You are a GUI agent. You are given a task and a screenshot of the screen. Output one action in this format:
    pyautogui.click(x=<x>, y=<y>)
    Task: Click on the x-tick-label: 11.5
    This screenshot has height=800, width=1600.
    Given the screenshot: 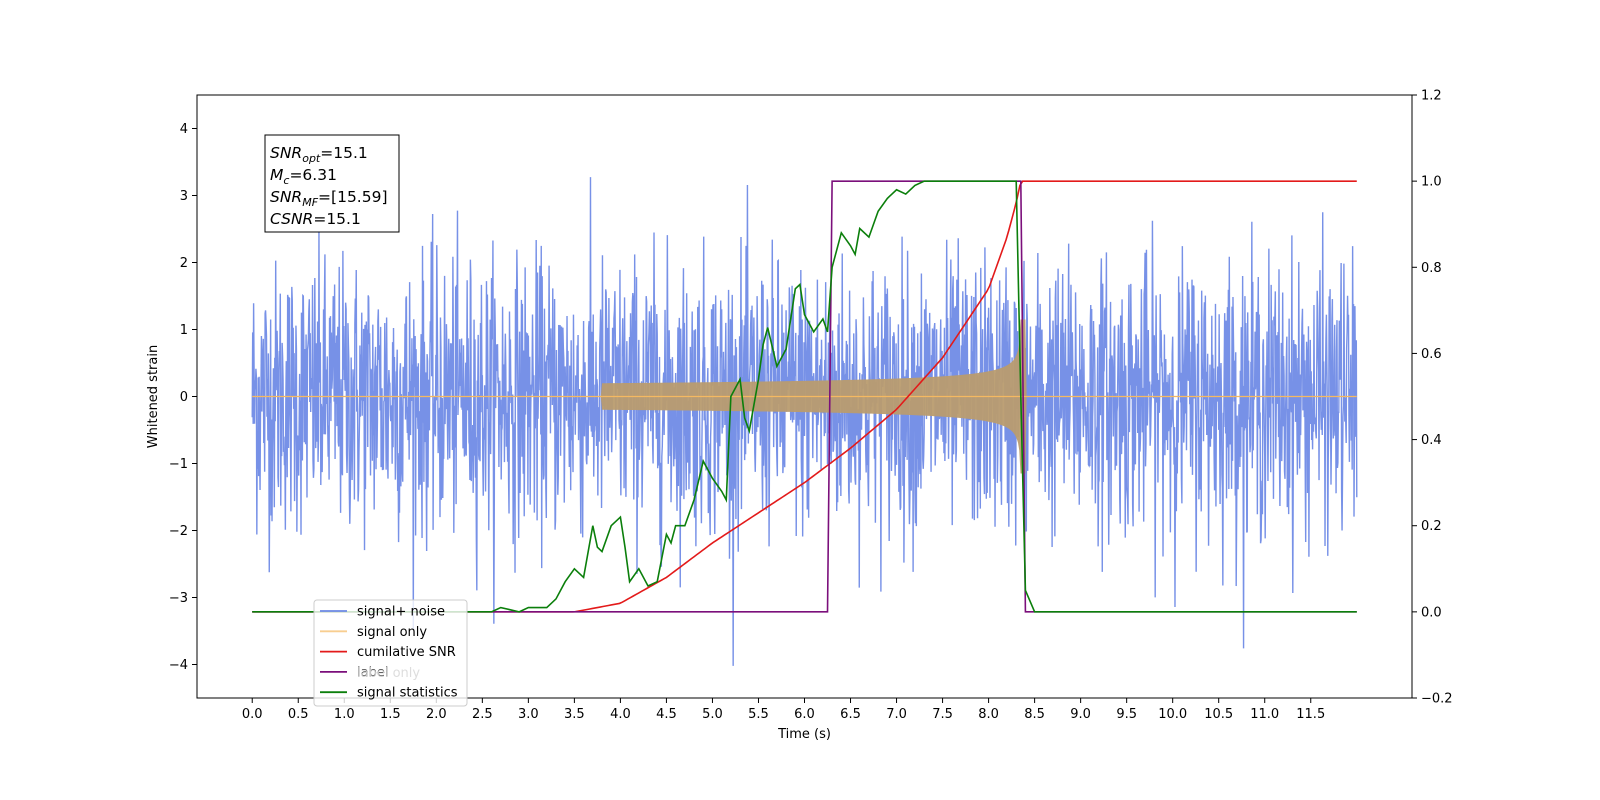 What is the action you would take?
    pyautogui.click(x=1310, y=714)
    